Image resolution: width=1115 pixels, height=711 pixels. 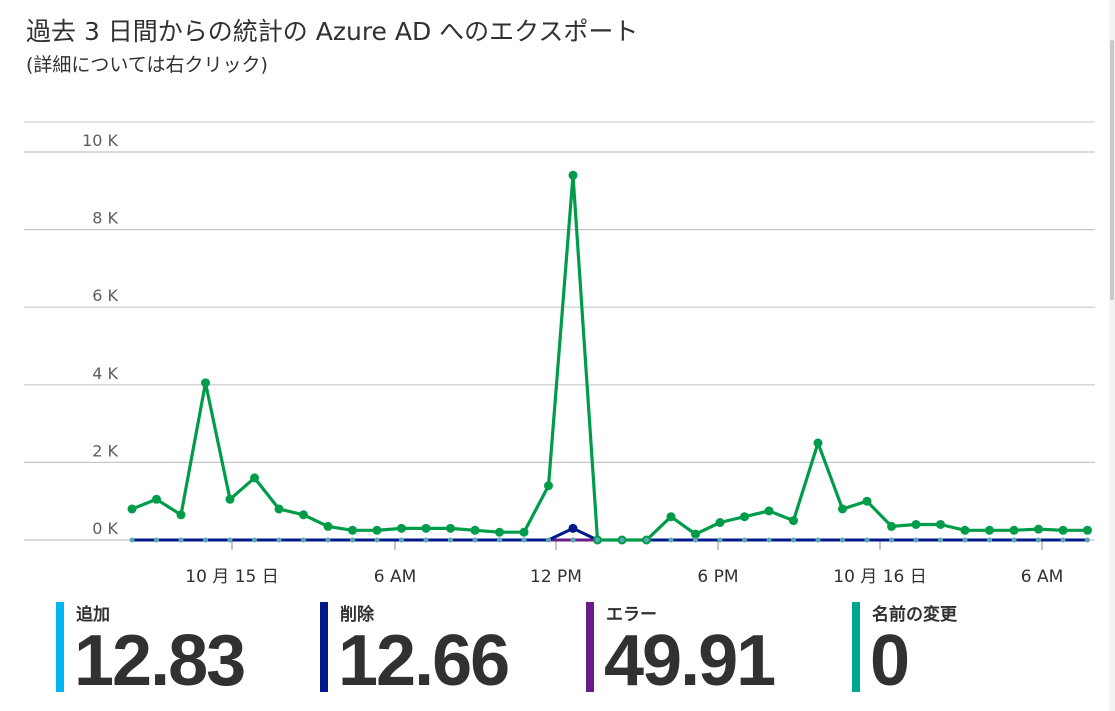 What do you see at coordinates (555, 649) in the screenshot?
I see `legend: 追加 12.83 削除 12.66 エラー 49.91 名前の変更 0` at bounding box center [555, 649].